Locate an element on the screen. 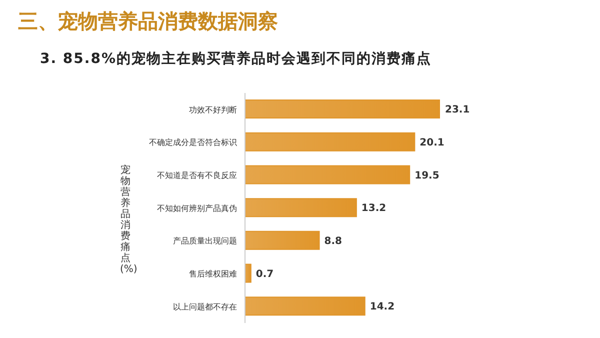 The image size is (600, 338). y-tick-label: 不确定成分是否符合标识 is located at coordinates (193, 143).